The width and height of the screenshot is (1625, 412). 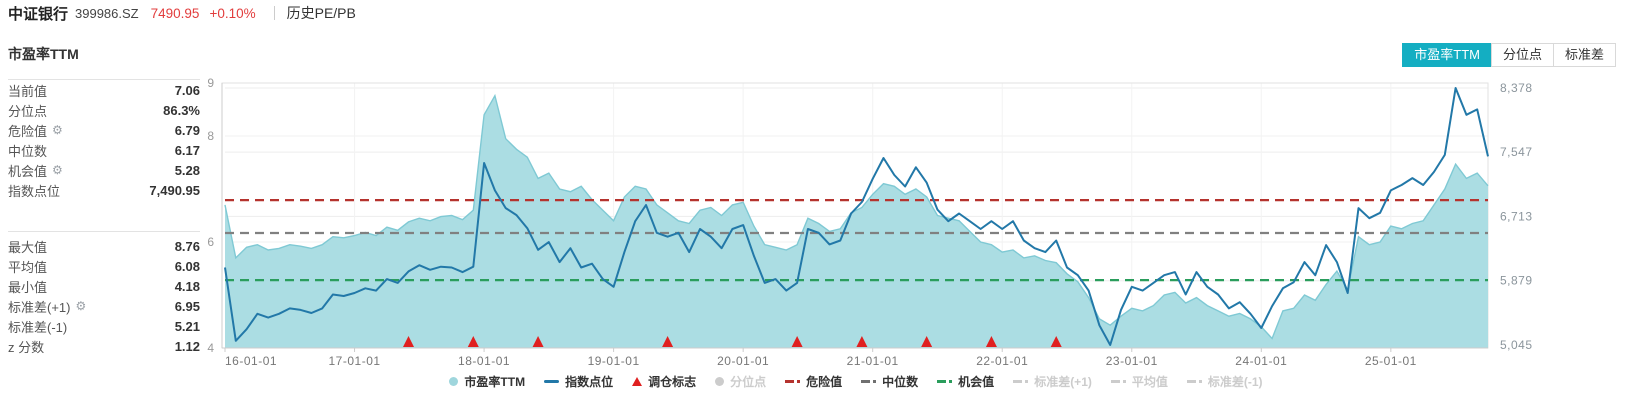 What do you see at coordinates (589, 382) in the screenshot?
I see `legend-label: 指数点位` at bounding box center [589, 382].